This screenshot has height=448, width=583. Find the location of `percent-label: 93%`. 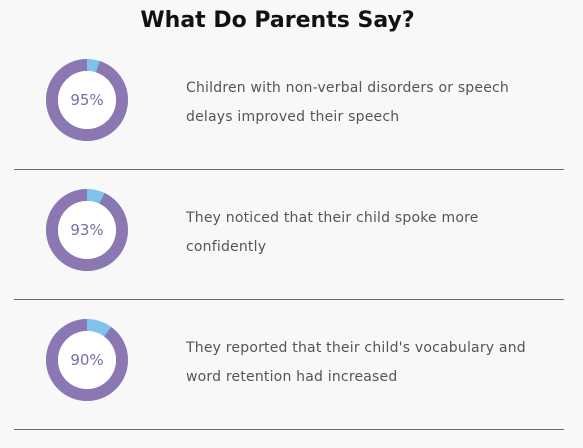

percent-label: 93% is located at coordinates (87, 230).